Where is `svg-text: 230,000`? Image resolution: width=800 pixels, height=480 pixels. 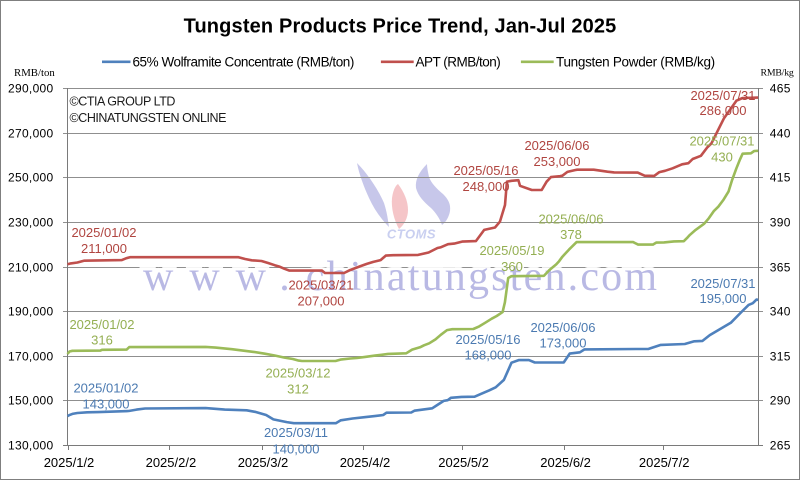 svg-text: 230,000 is located at coordinates (31, 223).